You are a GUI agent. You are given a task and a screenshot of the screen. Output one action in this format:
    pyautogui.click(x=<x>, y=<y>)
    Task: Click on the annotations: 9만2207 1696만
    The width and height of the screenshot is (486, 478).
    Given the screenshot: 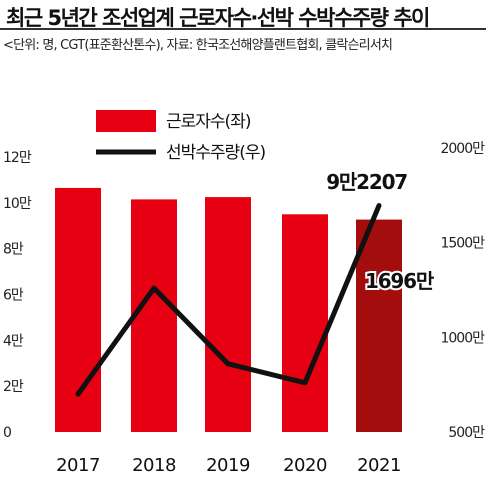 What is the action you would take?
    pyautogui.click(x=382, y=232)
    